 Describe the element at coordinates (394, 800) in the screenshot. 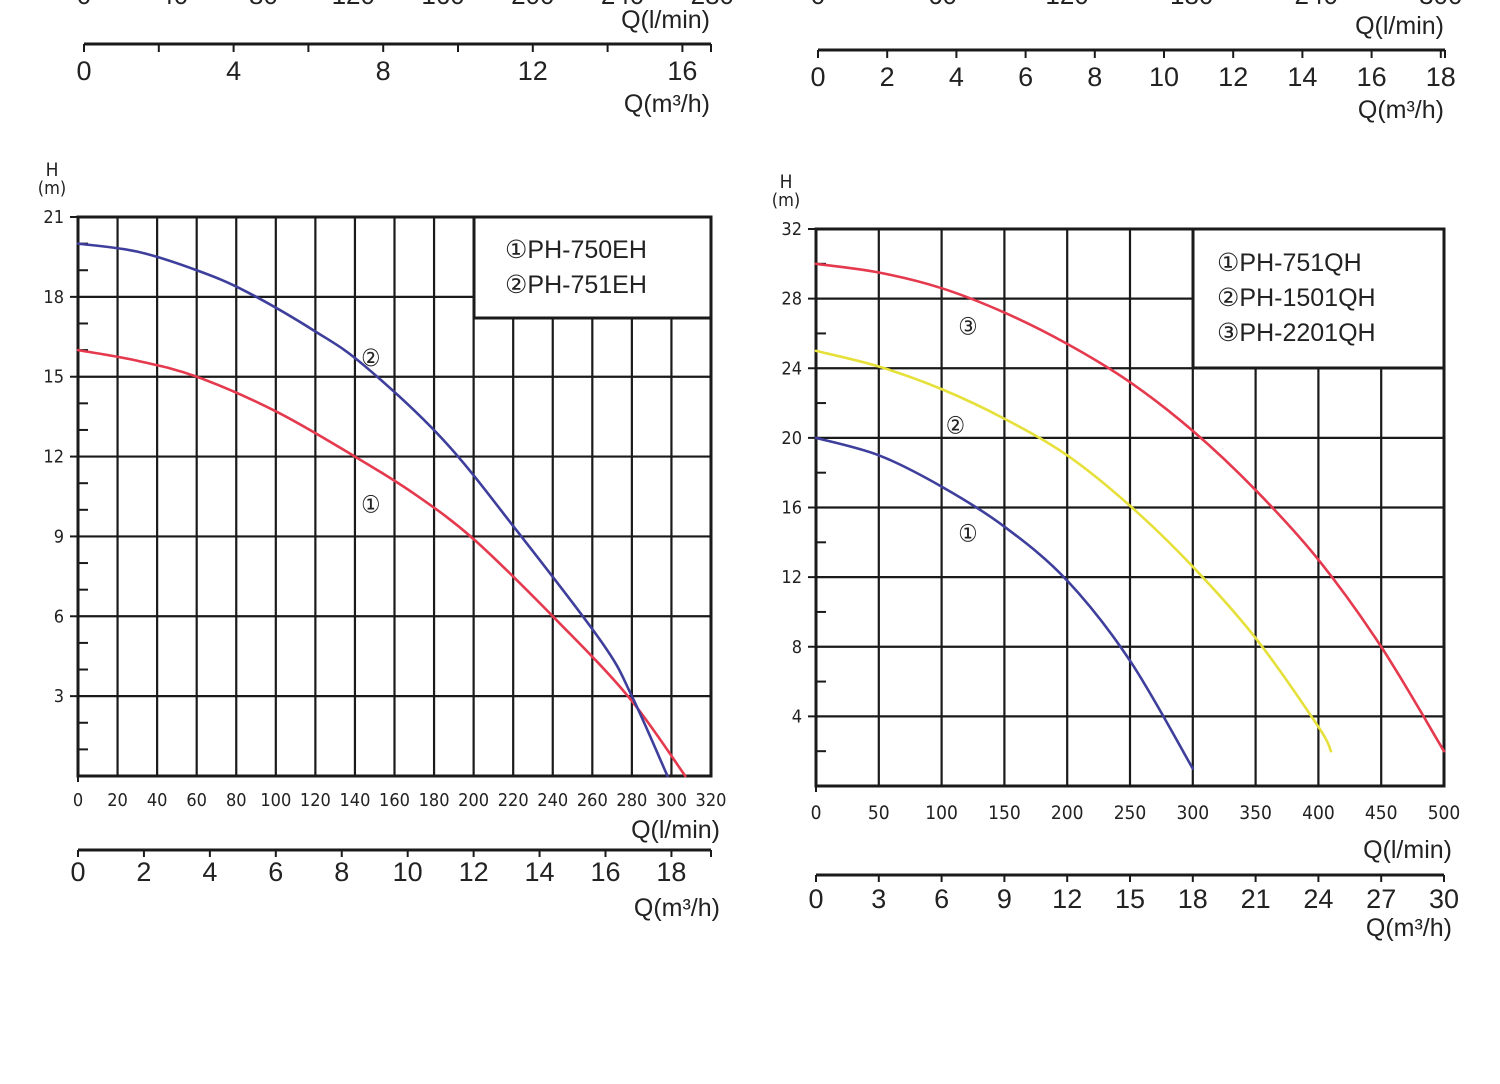

I see `x-tick-label: 160` at that location.